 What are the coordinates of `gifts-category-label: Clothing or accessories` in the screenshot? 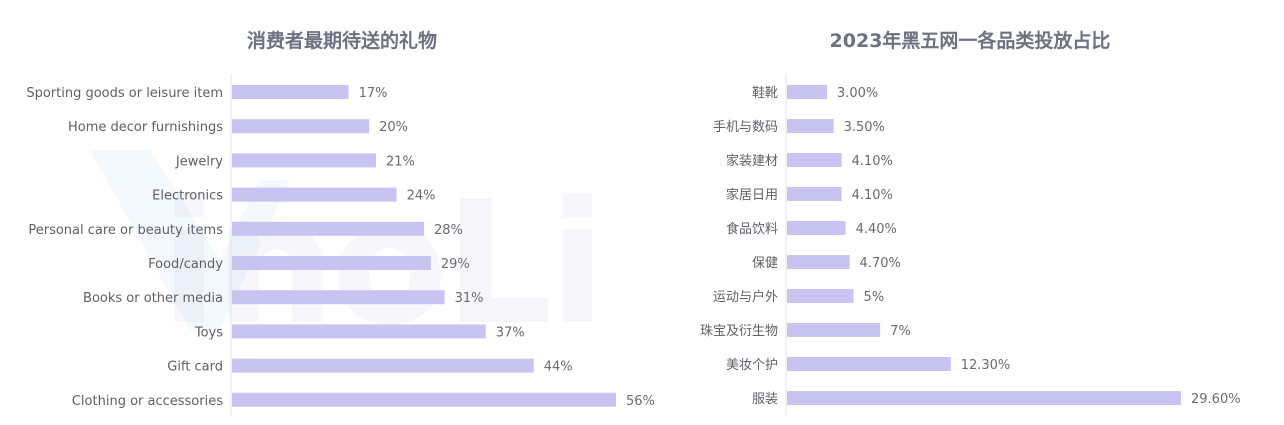 It's located at (147, 401).